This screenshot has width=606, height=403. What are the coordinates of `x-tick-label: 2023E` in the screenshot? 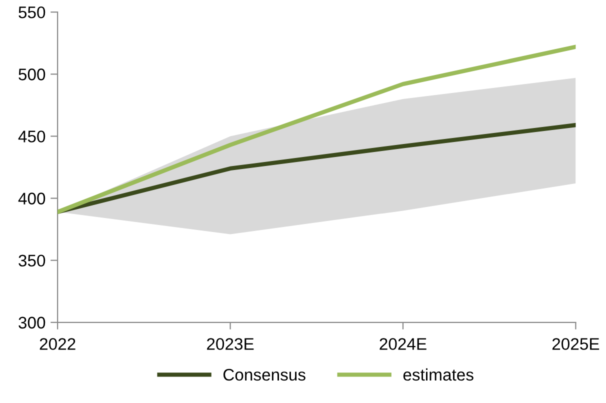 It's located at (230, 344).